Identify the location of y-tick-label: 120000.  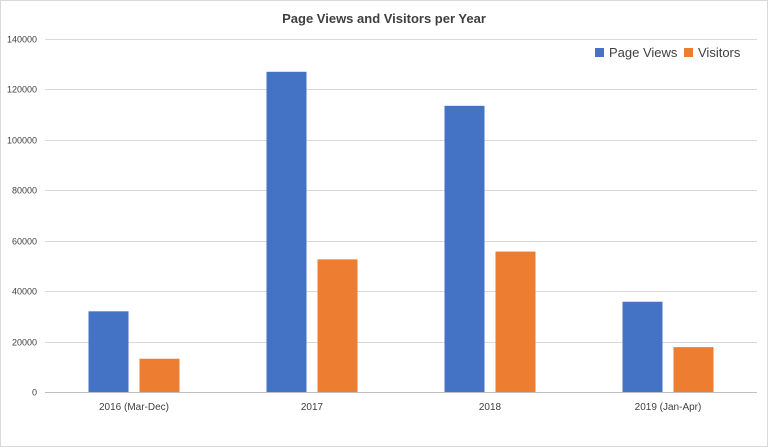
(22, 90).